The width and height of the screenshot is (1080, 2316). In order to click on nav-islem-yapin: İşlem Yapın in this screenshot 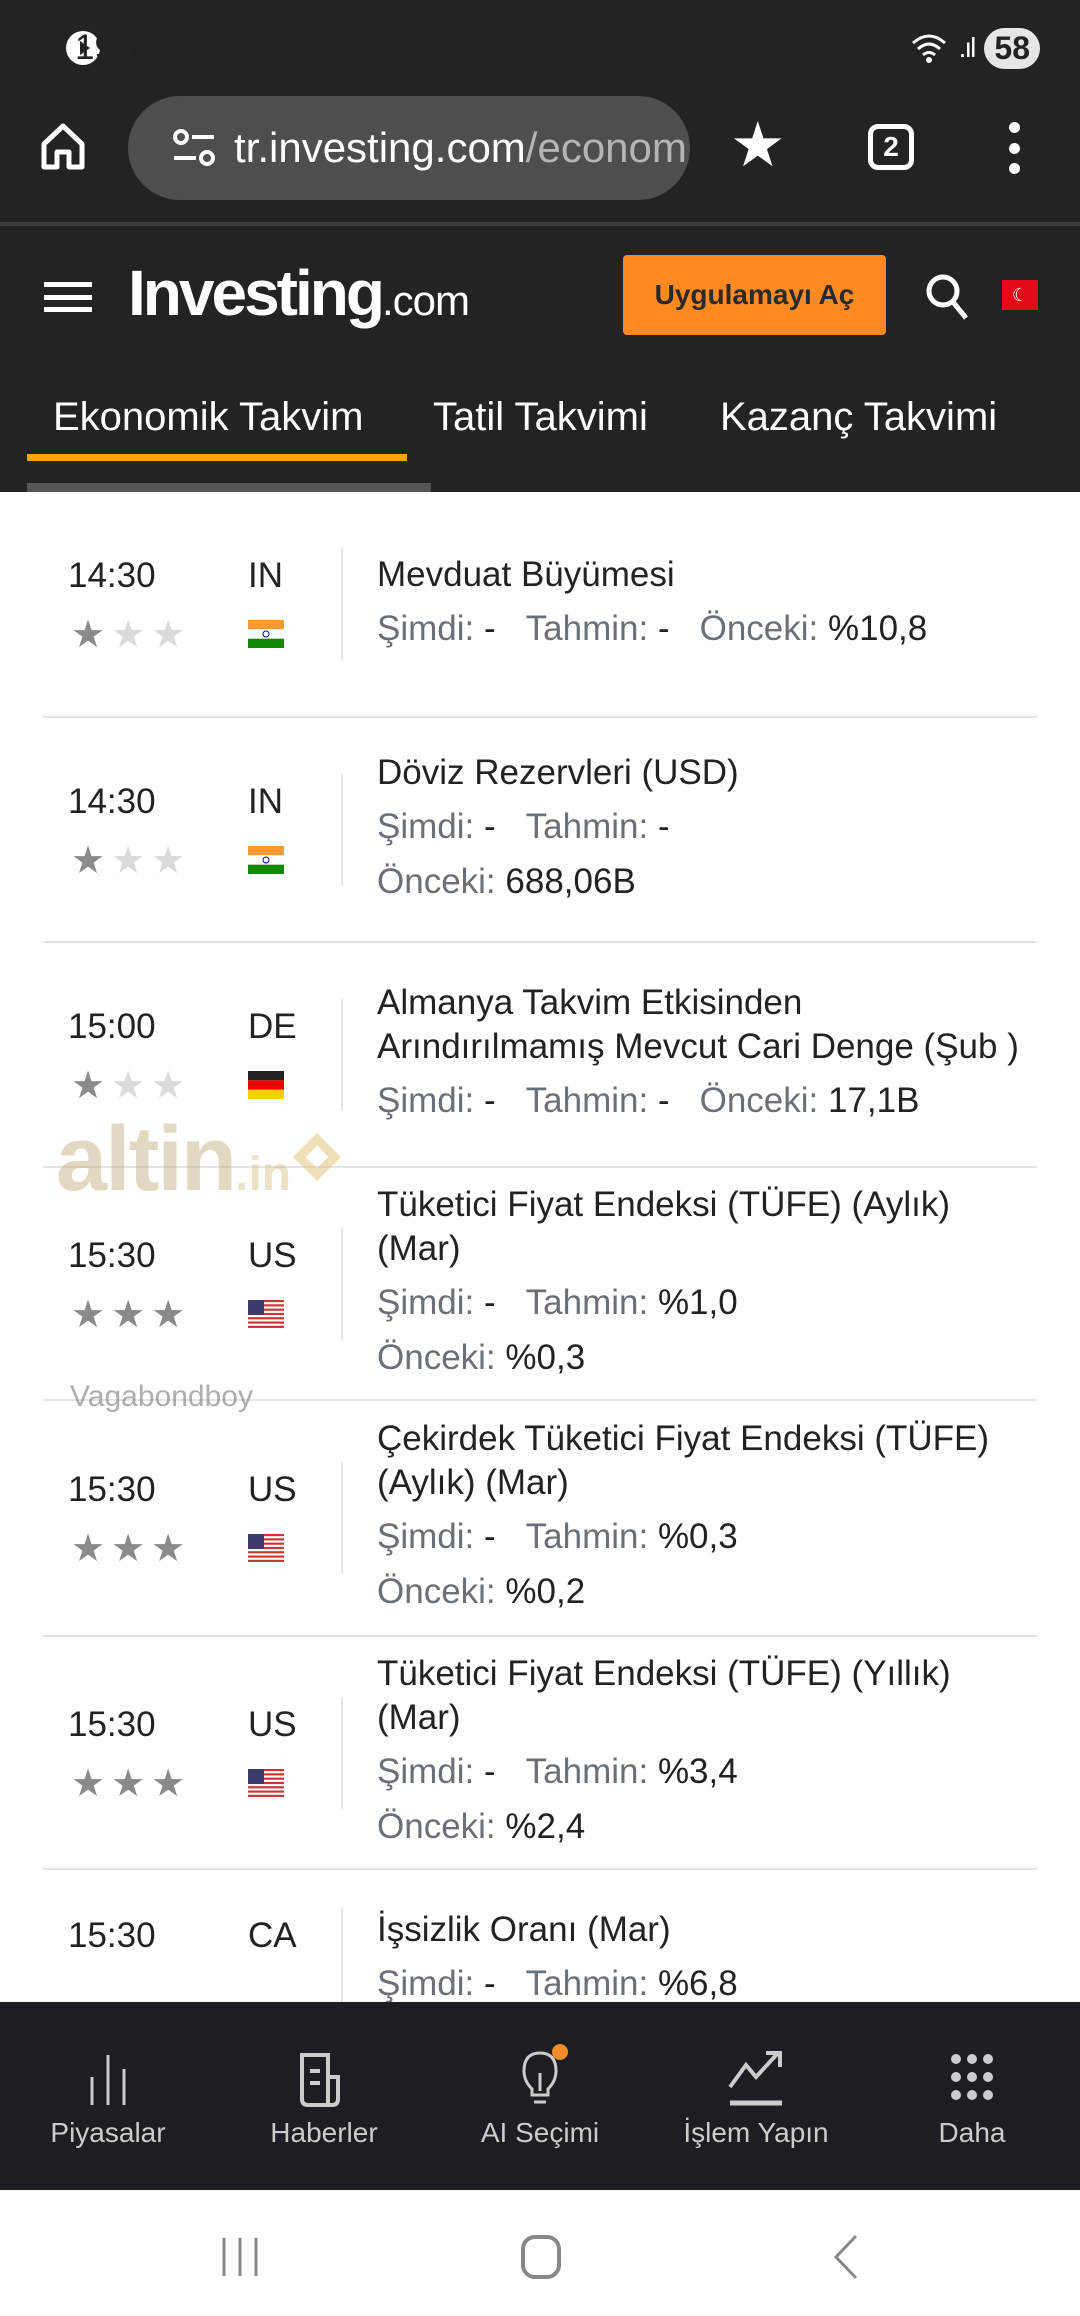, I will do `click(756, 2096)`.